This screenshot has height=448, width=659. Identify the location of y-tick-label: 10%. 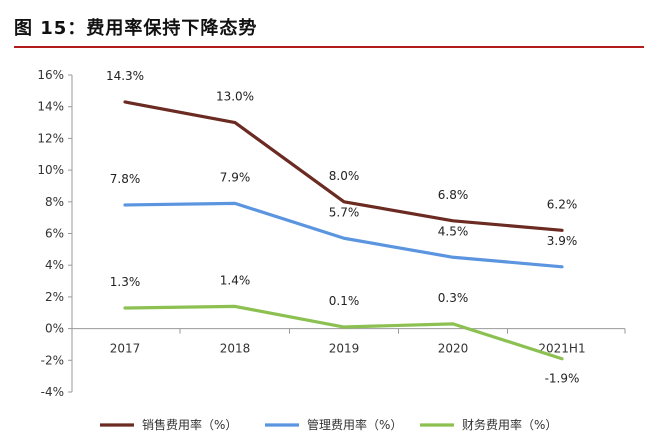
(50, 170).